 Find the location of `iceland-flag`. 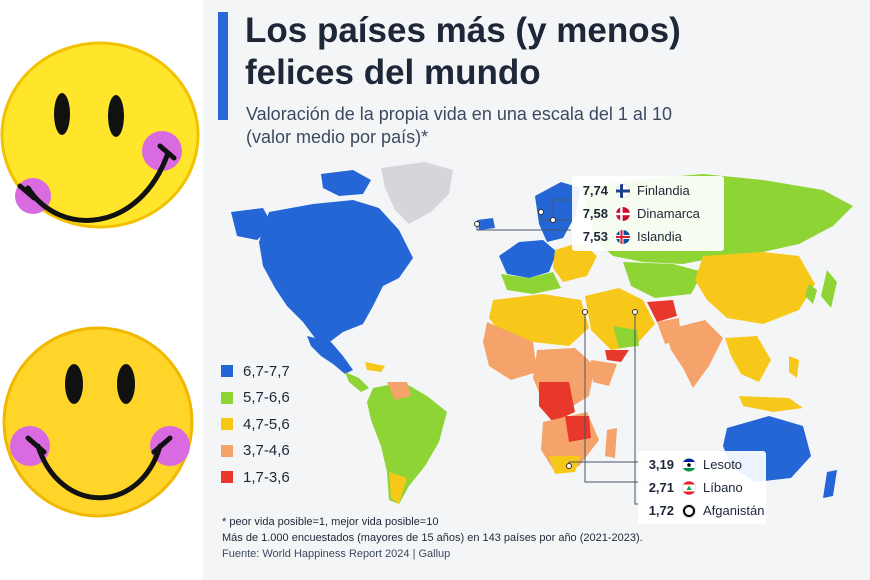

iceland-flag is located at coordinates (623, 236).